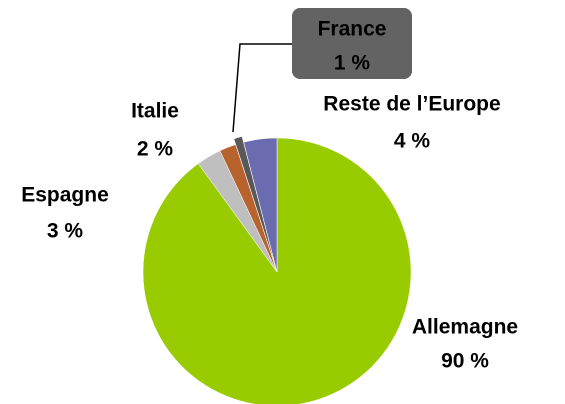 The image size is (565, 404). I want to click on slice-label: Espagne, so click(65, 195).